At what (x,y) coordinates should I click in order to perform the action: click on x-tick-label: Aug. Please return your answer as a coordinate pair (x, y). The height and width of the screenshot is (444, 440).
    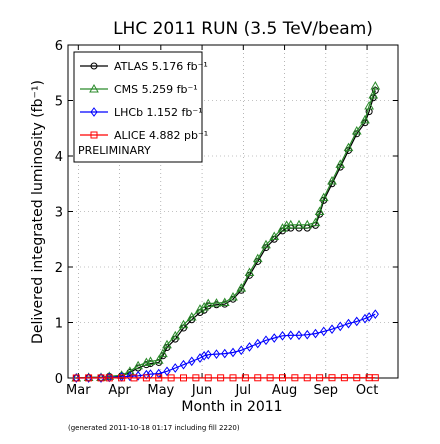
    Looking at the image, I should click on (284, 390).